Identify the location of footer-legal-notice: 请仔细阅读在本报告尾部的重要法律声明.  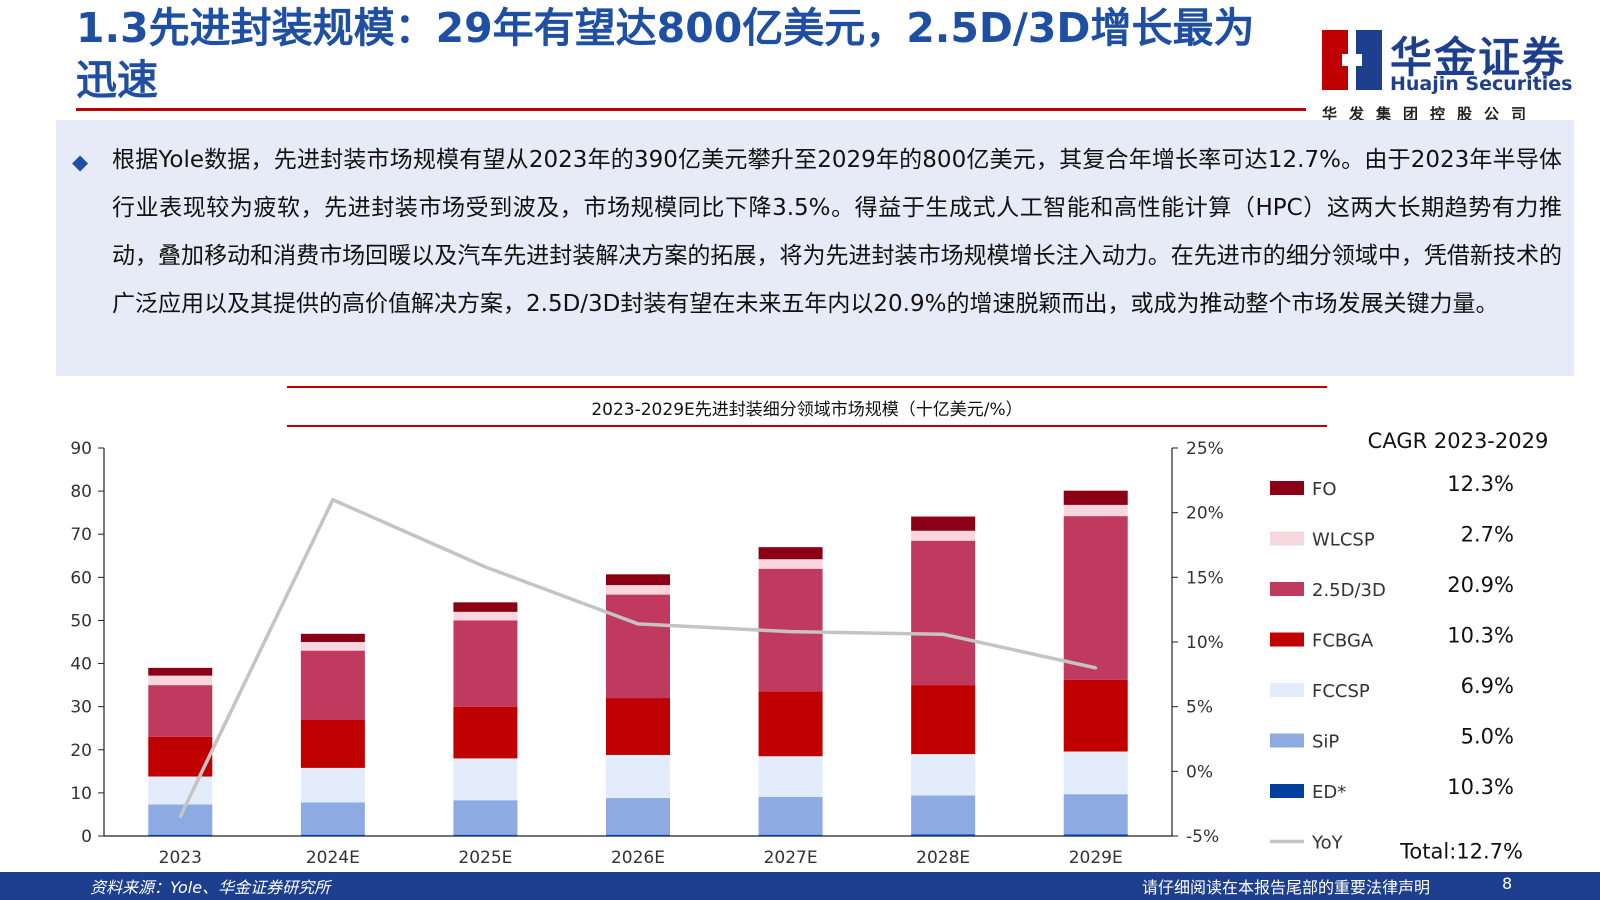
(1286, 887).